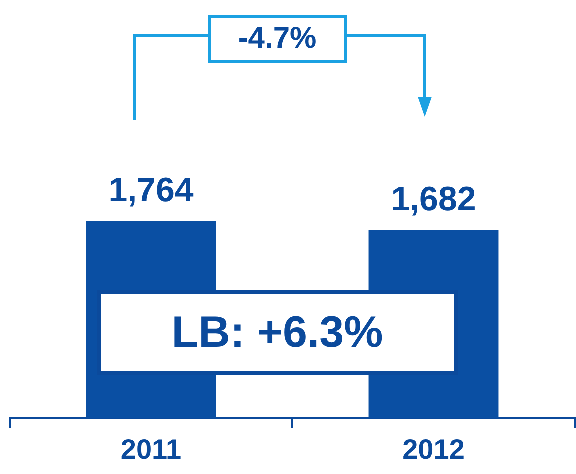 The width and height of the screenshot is (576, 474). What do you see at coordinates (277, 39) in the screenshot?
I see `callout-box: -4.7%` at bounding box center [277, 39].